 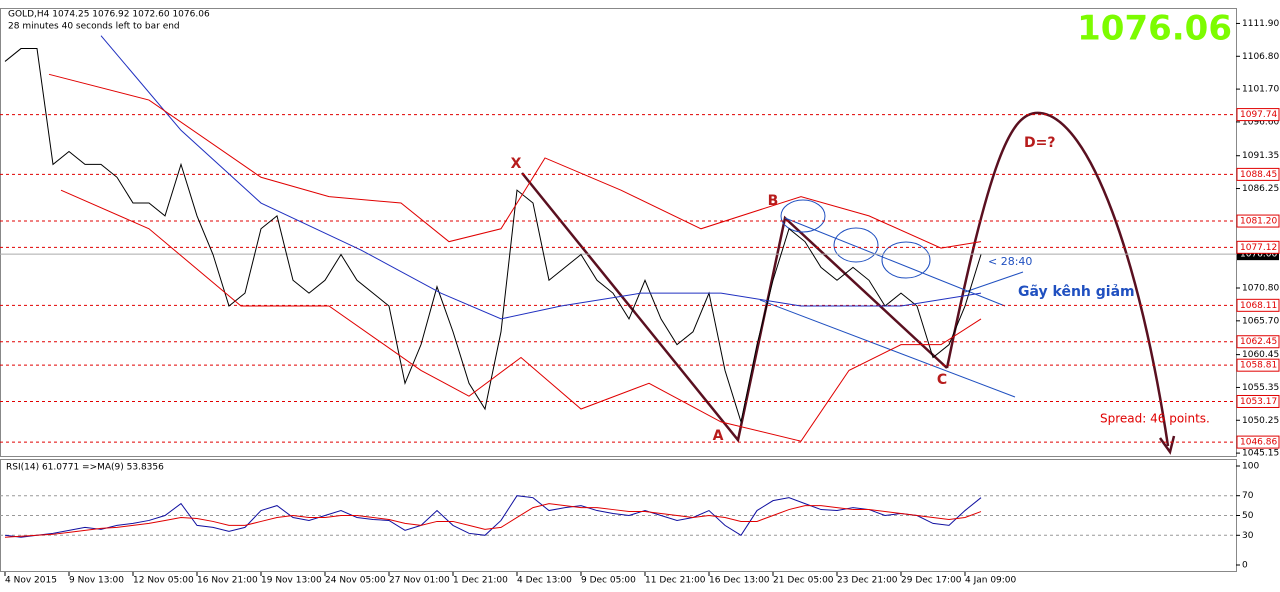 What do you see at coordinates (718, 436) in the screenshot?
I see `label-a: A` at bounding box center [718, 436].